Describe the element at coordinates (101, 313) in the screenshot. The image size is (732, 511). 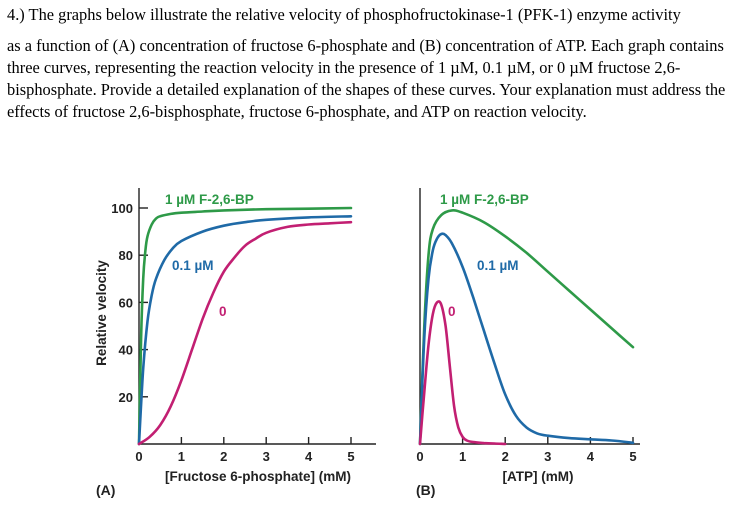
I see `panel-a-y-axis-title: Relative velocity` at that location.